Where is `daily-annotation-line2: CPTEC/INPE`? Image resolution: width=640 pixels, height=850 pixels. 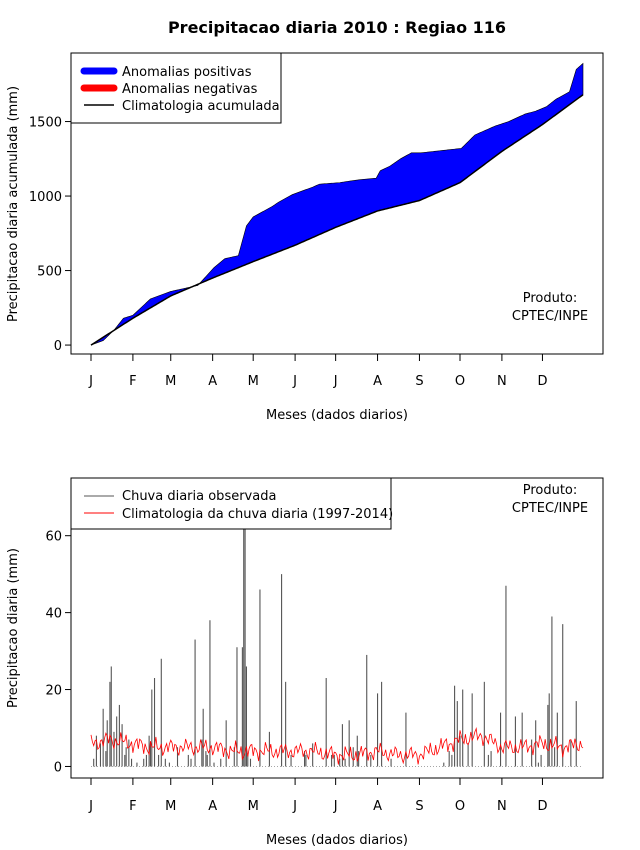
daily-annotation-line2: CPTEC/INPE is located at coordinates (550, 508).